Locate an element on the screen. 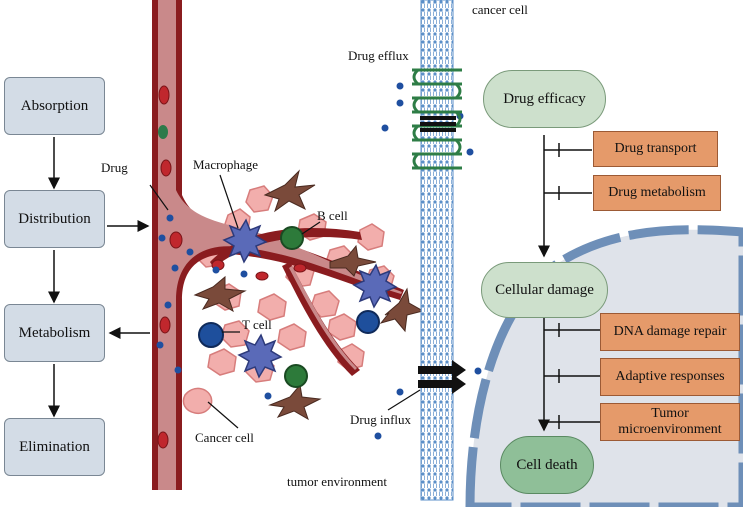  cell-death-node: Cell death is located at coordinates (547, 465).